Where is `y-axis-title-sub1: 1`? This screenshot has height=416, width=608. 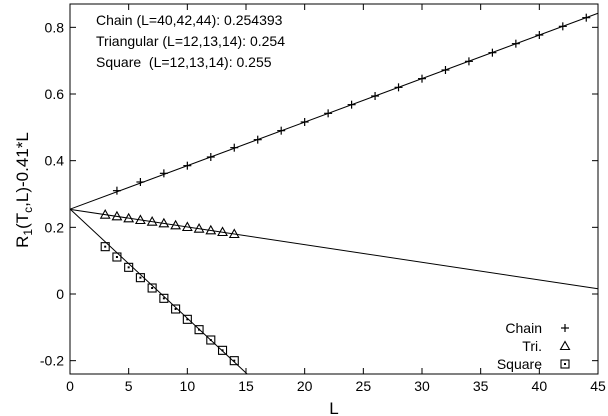
y-axis-title-sub1: 1 is located at coordinates (28, 232).